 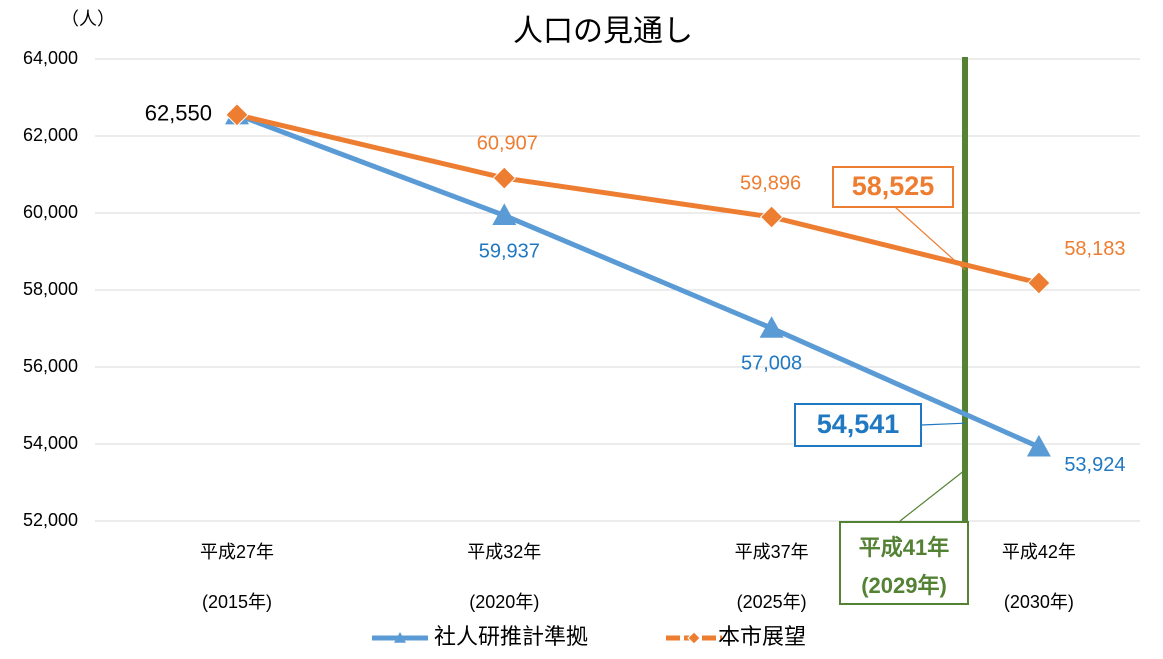 I want to click on data-label: 53,924, so click(x=1094, y=465).